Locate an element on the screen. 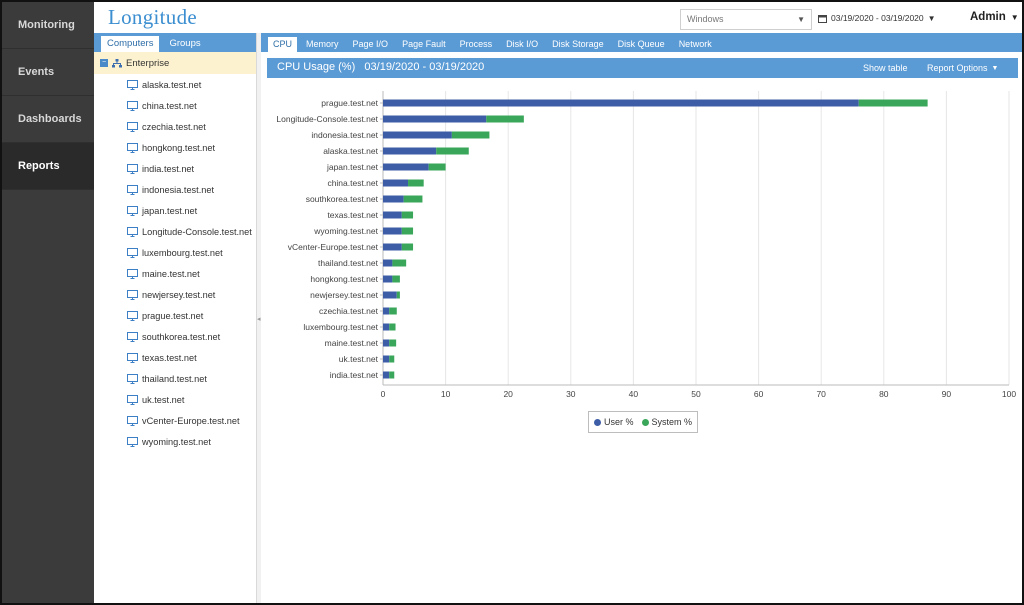  tree-node: Longitude-Console.test.net is located at coordinates (175, 231).